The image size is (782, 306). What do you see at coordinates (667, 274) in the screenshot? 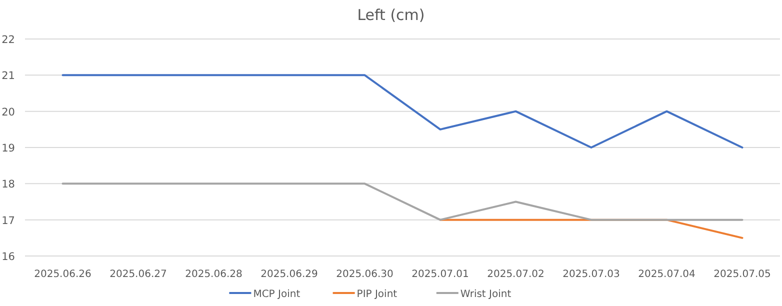
I see `x-tick-label: 2025.07.04` at bounding box center [667, 274].